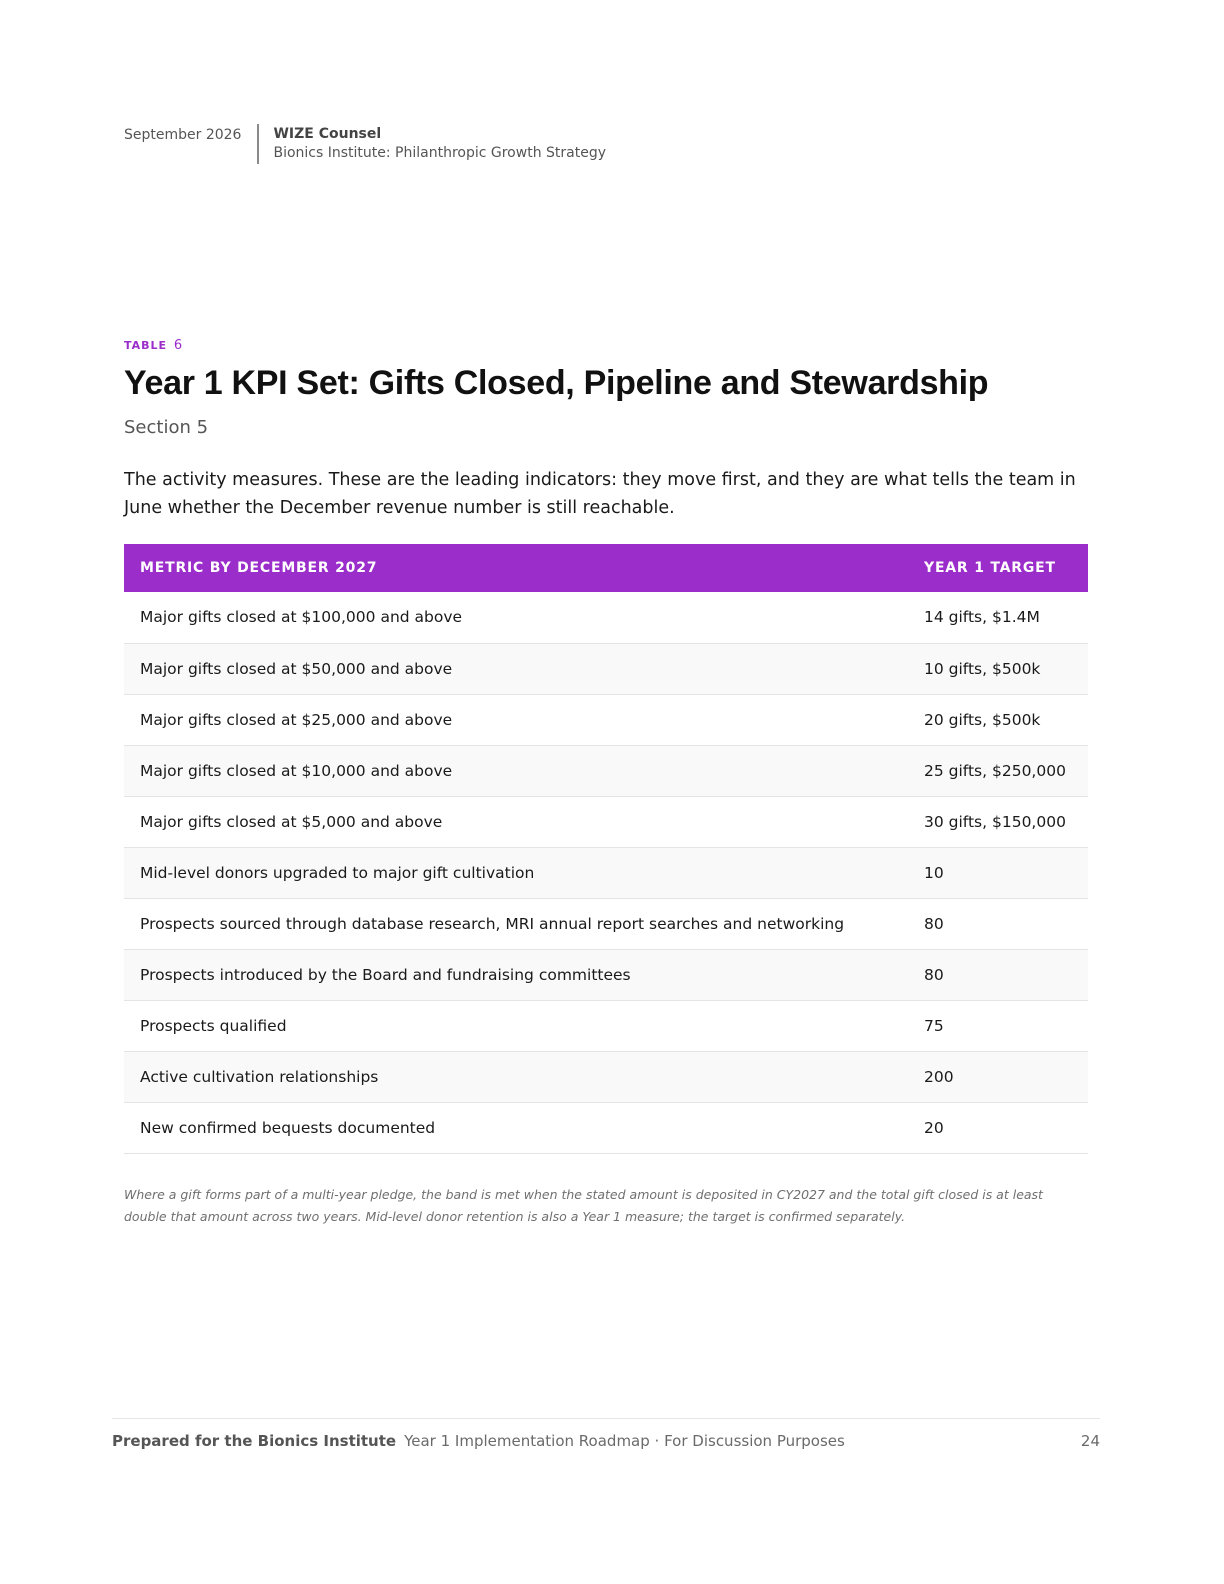 The height and width of the screenshot is (1584, 1224). Describe the element at coordinates (516, 669) in the screenshot. I see `metric-cell: Major gifts closed at $50,000 and above` at that location.